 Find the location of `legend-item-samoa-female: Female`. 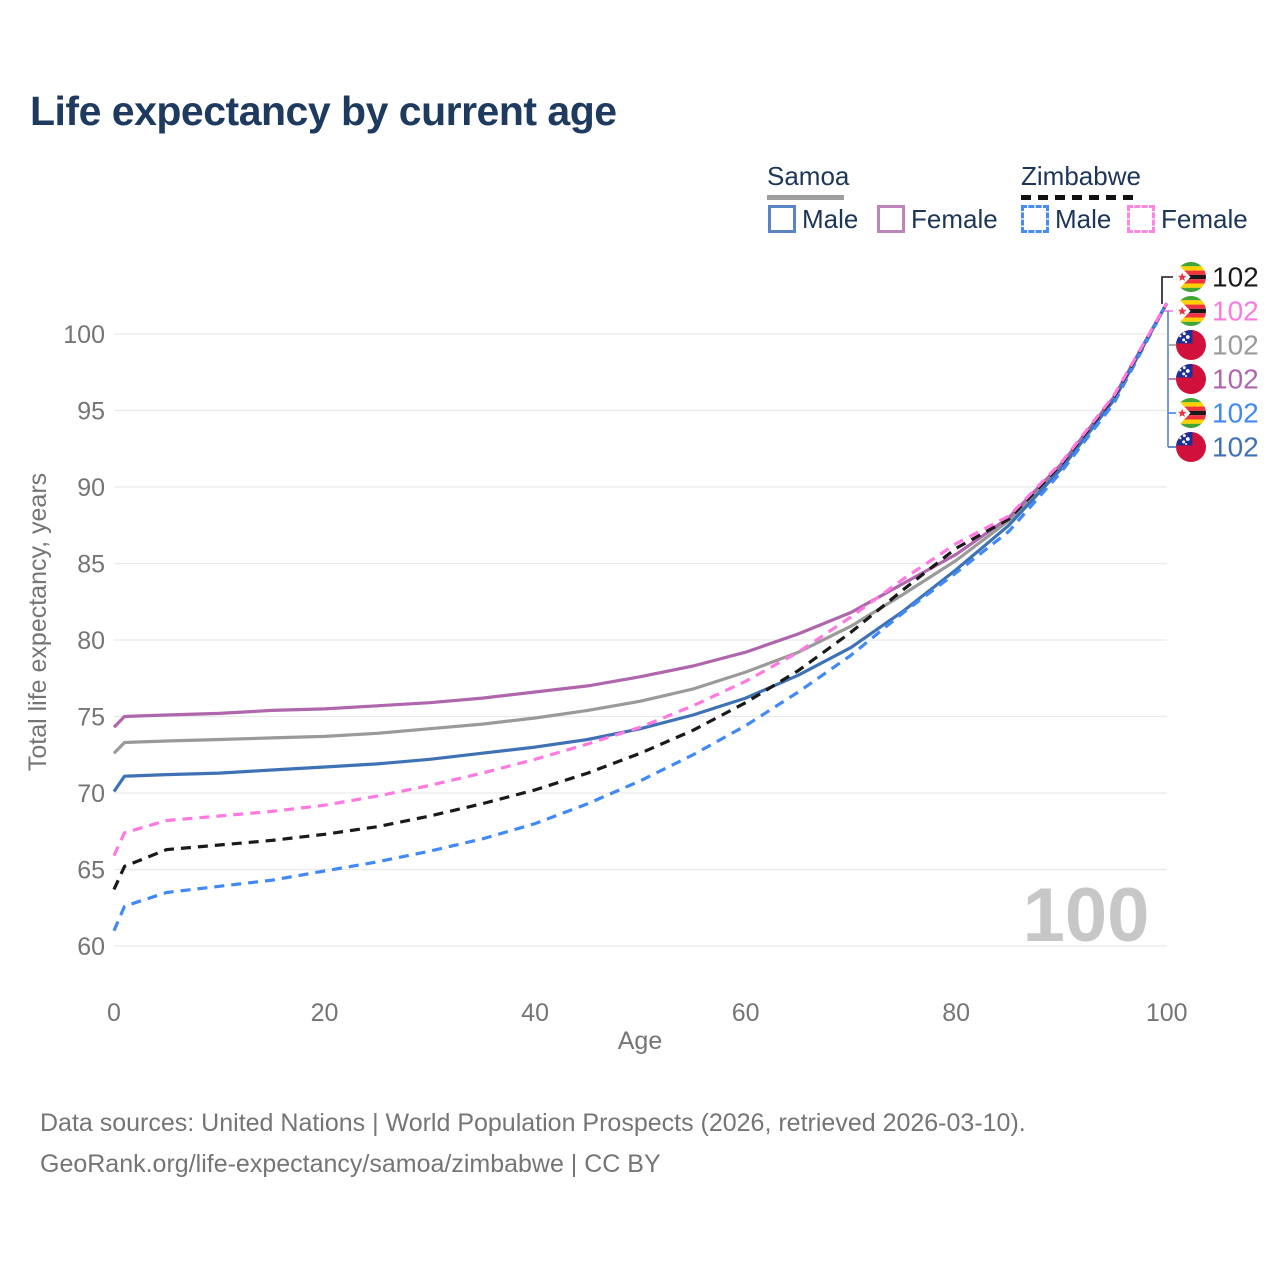

legend-item-samoa-female: Female is located at coordinates (937, 219).